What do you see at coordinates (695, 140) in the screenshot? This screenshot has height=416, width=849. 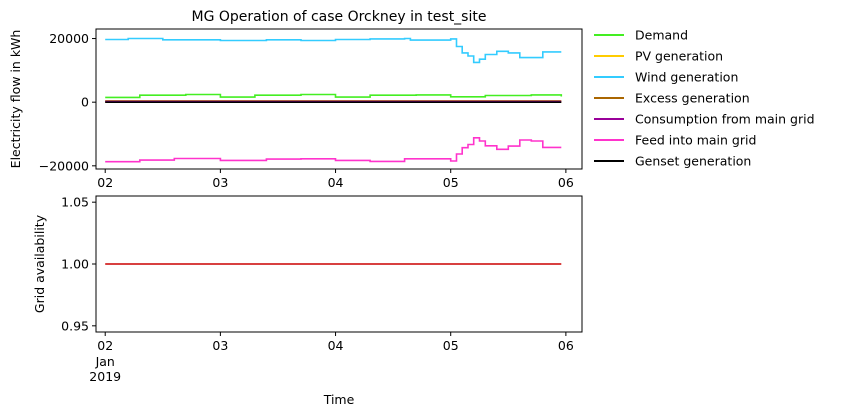 I see `legend-label: Feed into main grid` at bounding box center [695, 140].